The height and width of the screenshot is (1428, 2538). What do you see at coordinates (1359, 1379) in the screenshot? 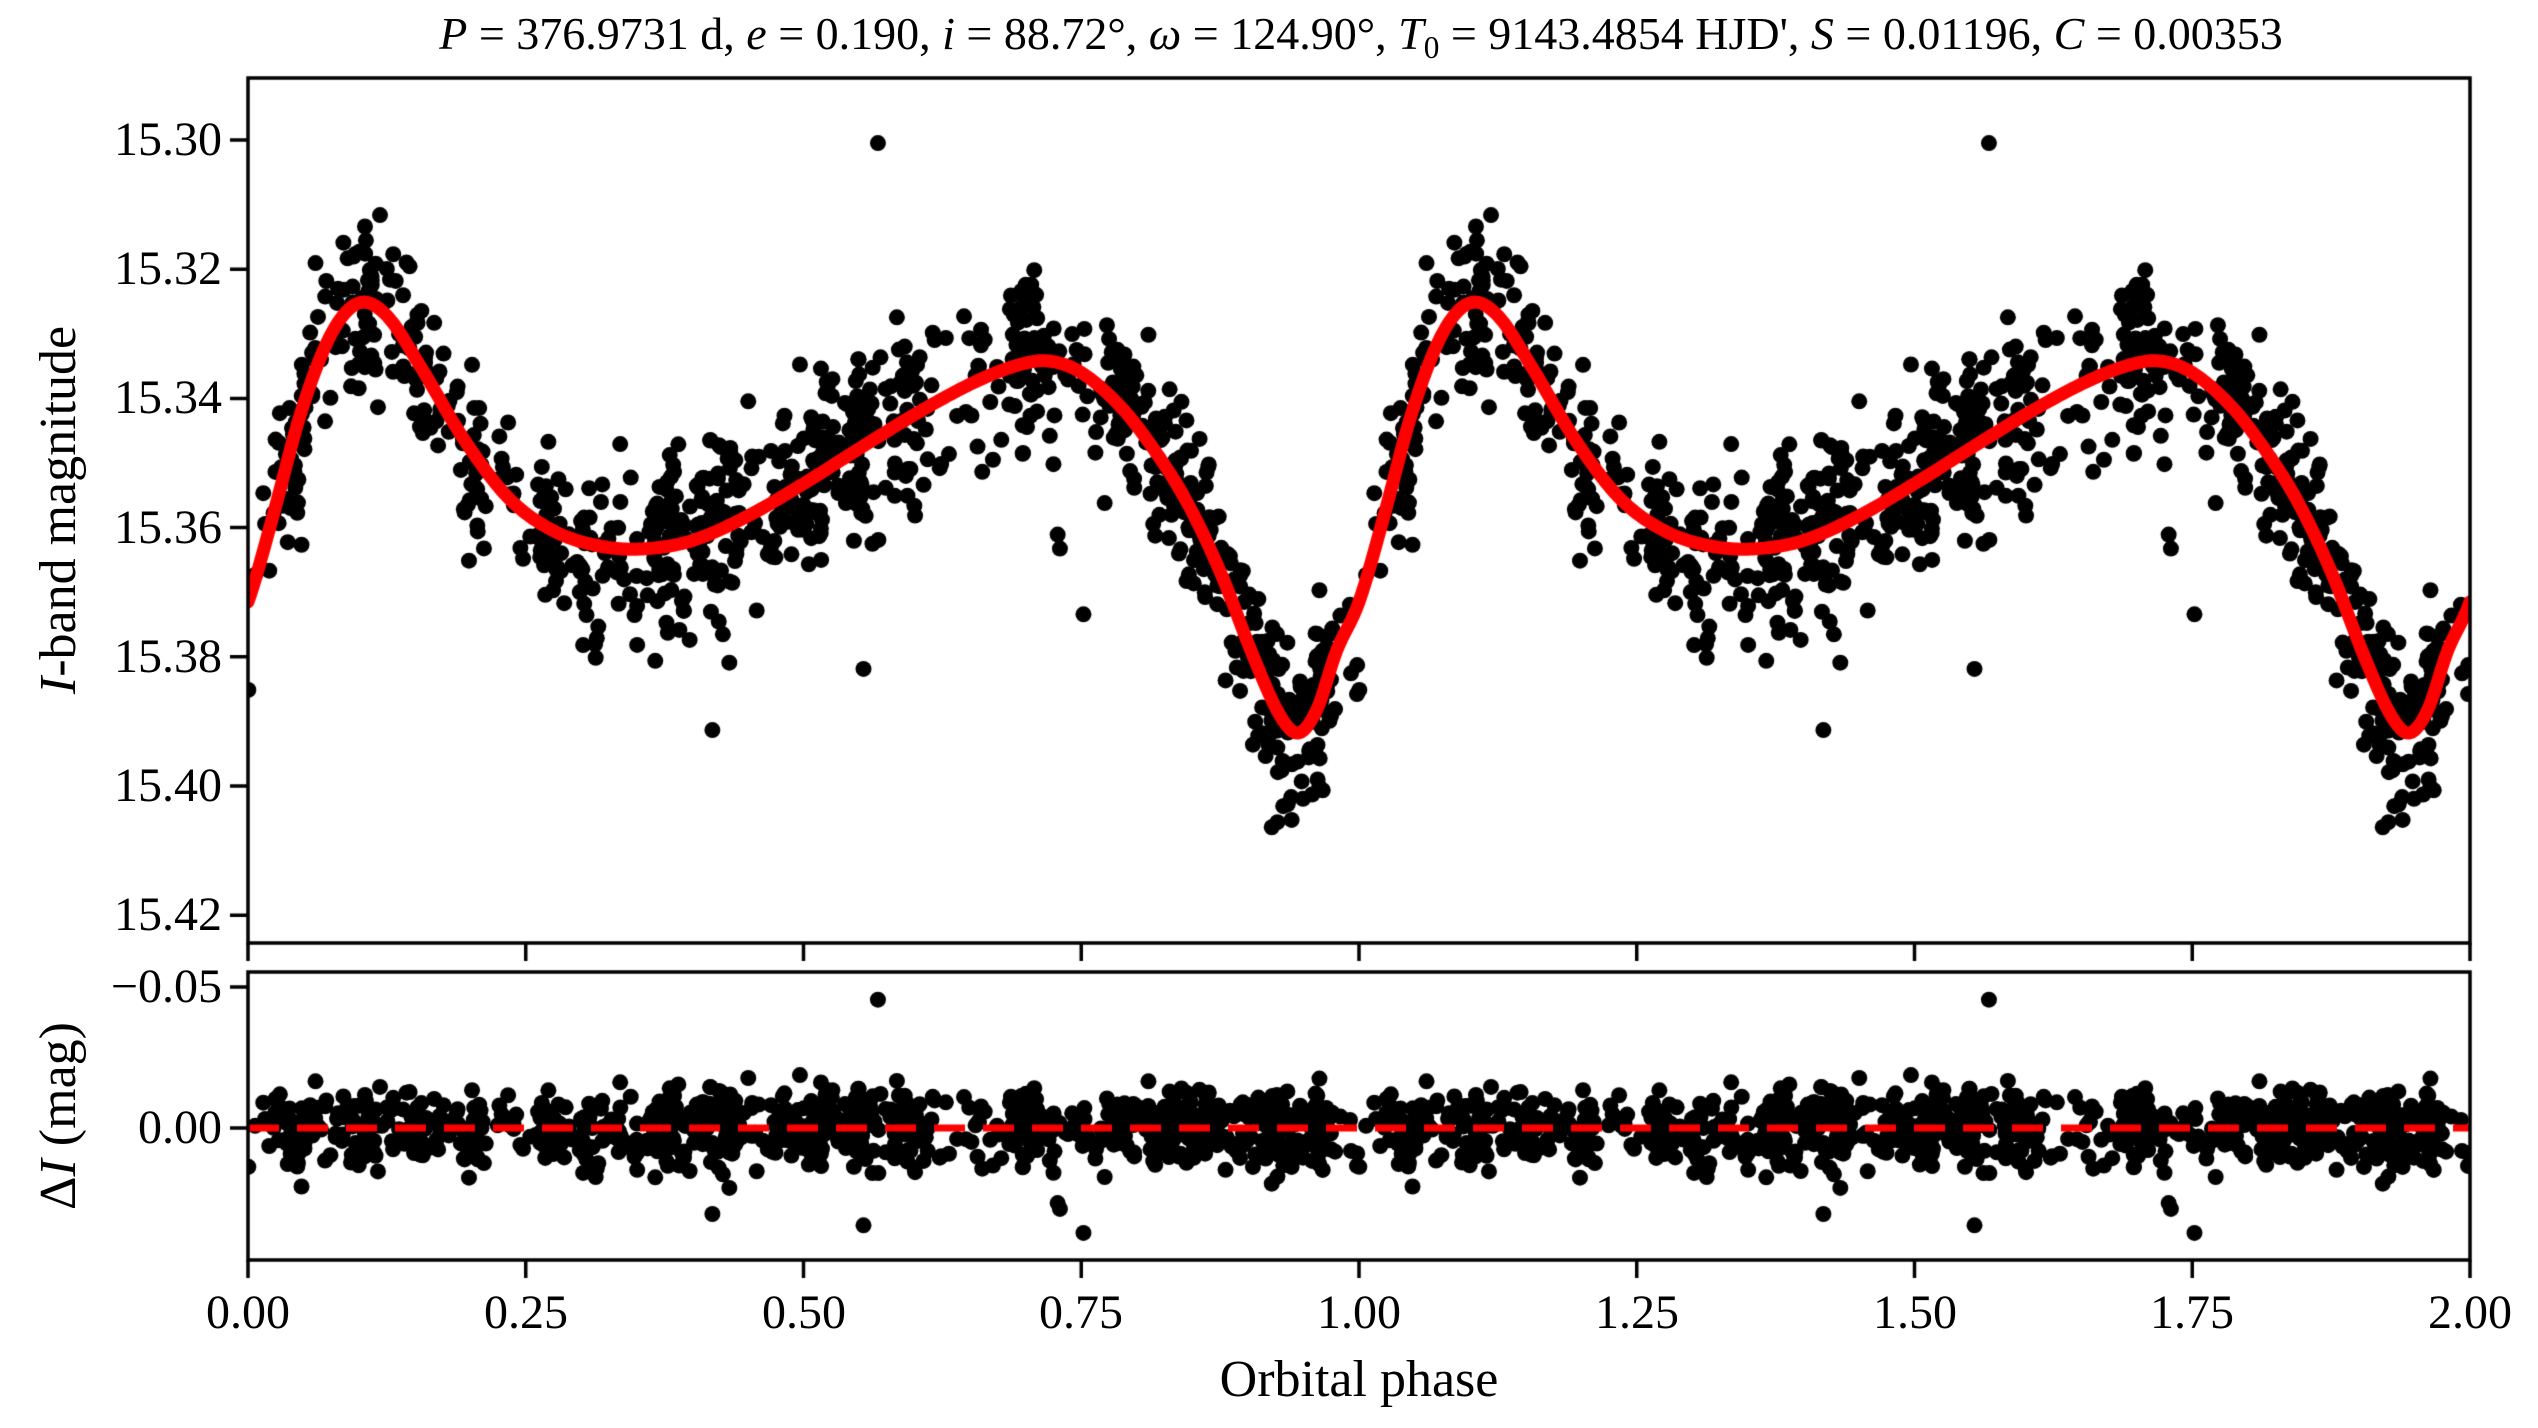
I see `x-axis-label: Orbital phase` at bounding box center [1359, 1379].